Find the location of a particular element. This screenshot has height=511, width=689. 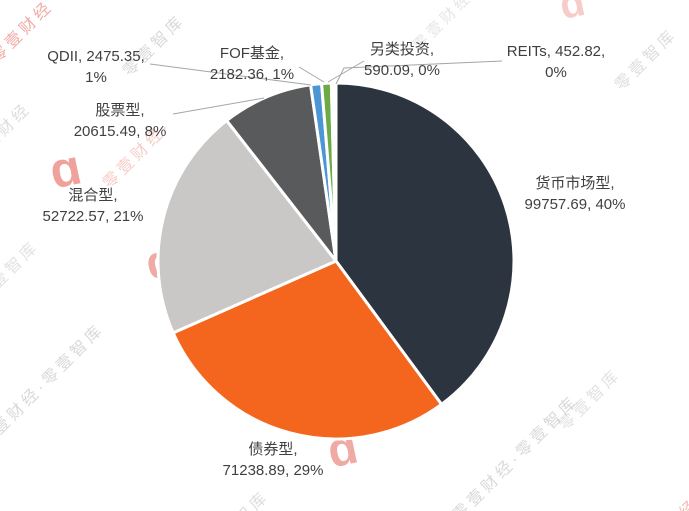

leader-equity-line is located at coordinates (218, 106).